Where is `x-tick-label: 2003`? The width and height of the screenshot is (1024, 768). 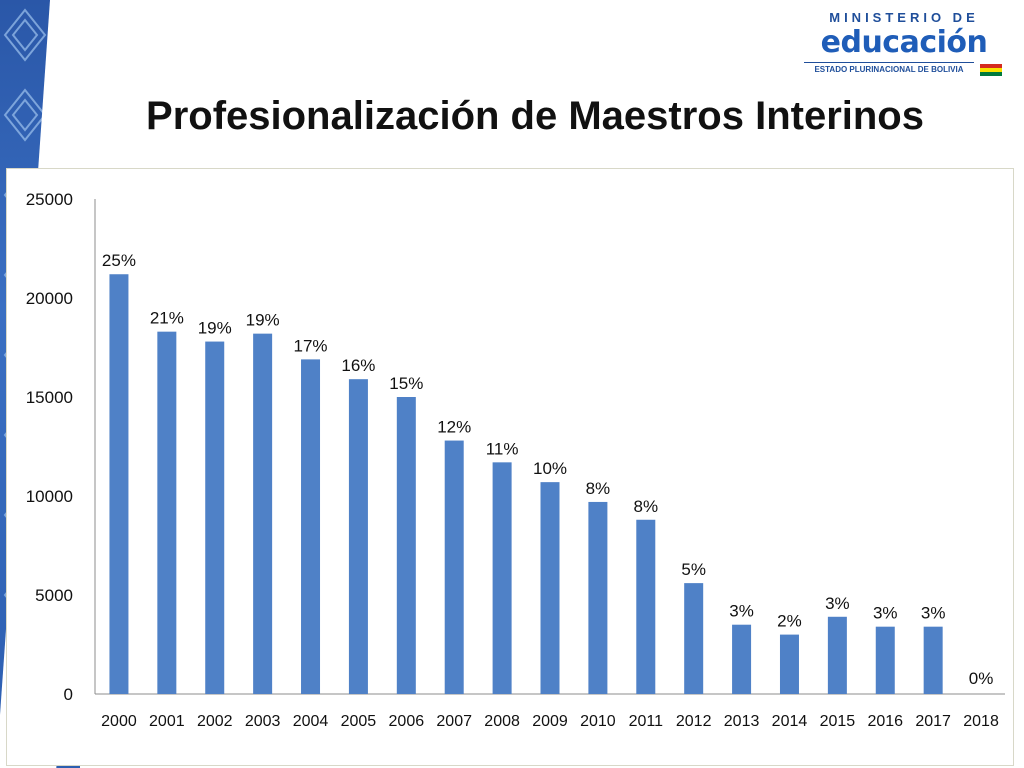
x-tick-label: 2003 is located at coordinates (263, 721).